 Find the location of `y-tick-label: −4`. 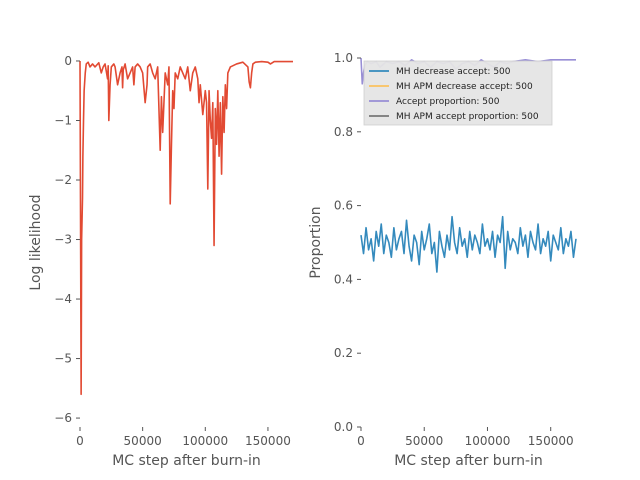

y-tick-label: −4 is located at coordinates (63, 299).